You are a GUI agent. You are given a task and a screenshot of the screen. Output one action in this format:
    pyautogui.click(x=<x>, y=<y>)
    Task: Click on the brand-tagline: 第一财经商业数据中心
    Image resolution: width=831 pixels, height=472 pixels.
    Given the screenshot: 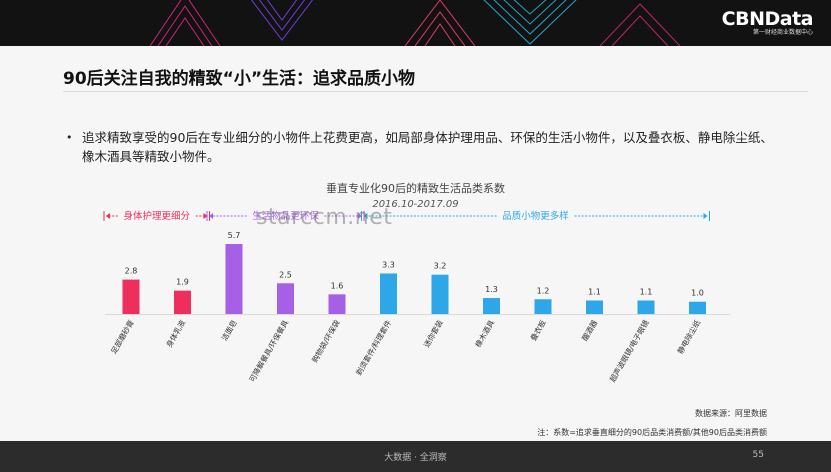 What is the action you would take?
    pyautogui.click(x=782, y=32)
    